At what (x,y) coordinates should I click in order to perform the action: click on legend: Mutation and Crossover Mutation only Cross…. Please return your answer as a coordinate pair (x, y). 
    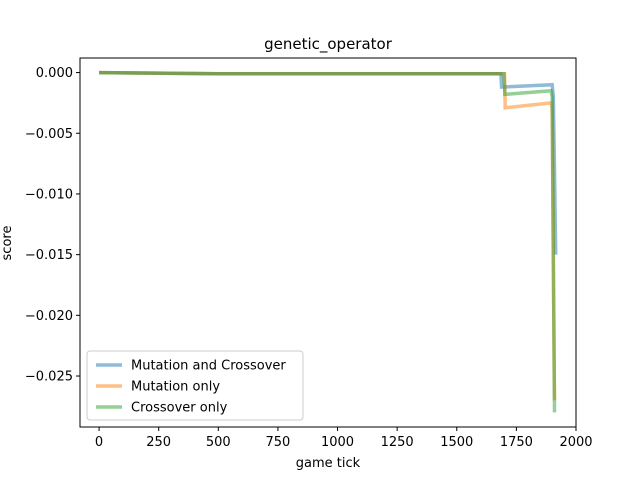
    Looking at the image, I should click on (195, 385).